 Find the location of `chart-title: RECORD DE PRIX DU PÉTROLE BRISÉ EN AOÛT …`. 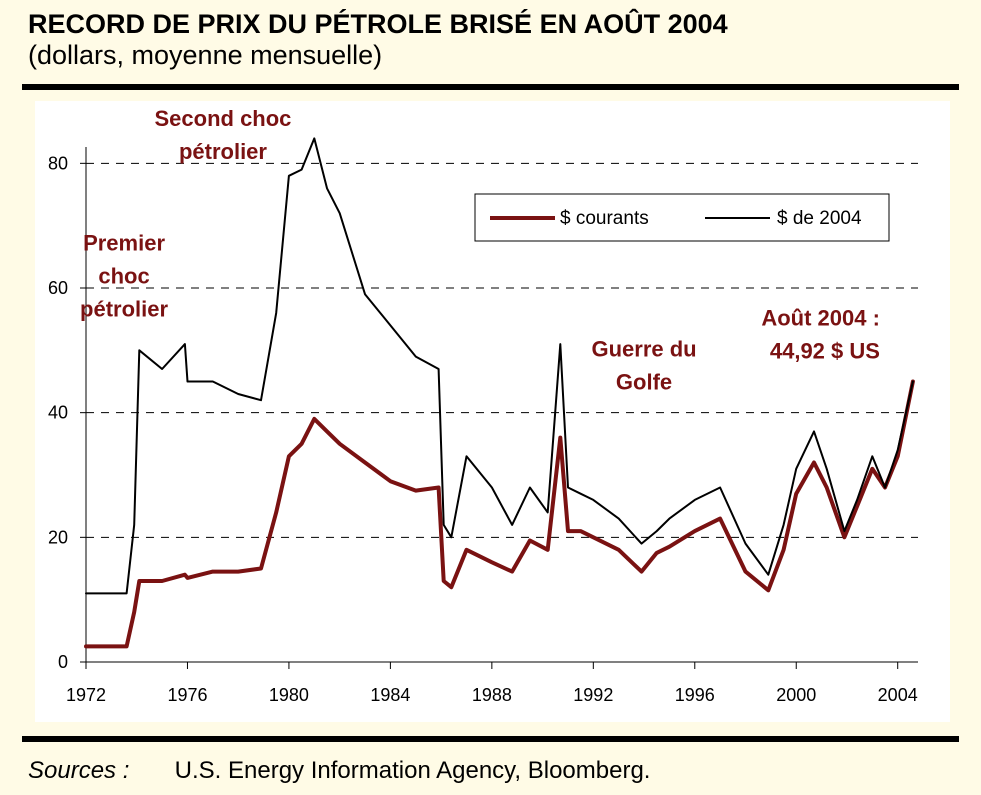

chart-title: RECORD DE PRIX DU PÉTROLE BRISÉ EN AOÛT … is located at coordinates (378, 24).